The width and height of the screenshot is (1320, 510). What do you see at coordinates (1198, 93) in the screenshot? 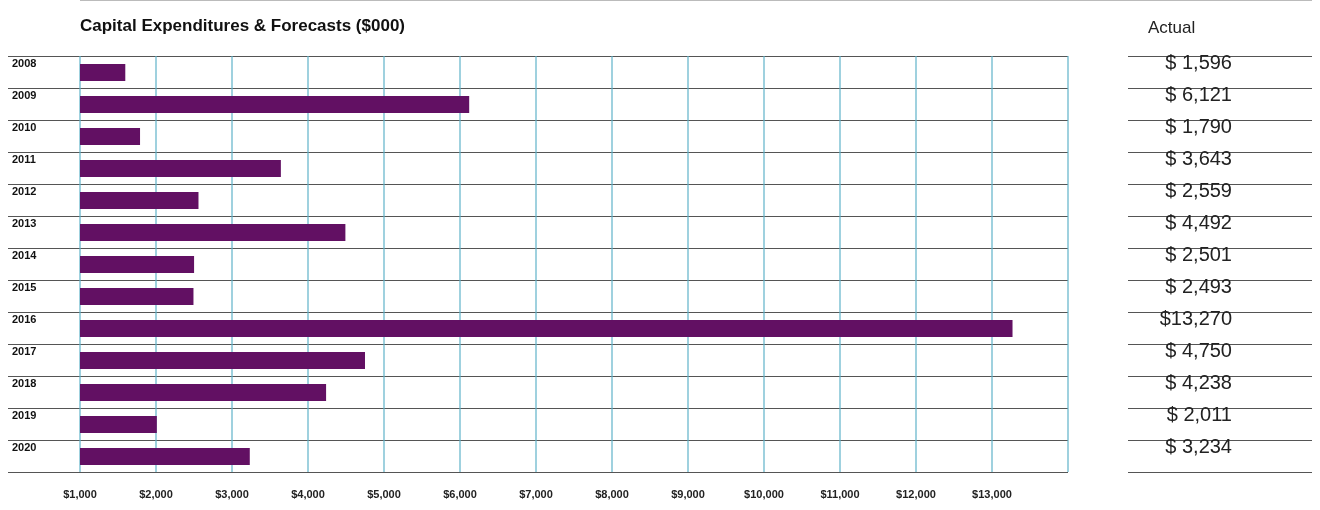
I see `data-label: $ 6,121` at bounding box center [1198, 93].